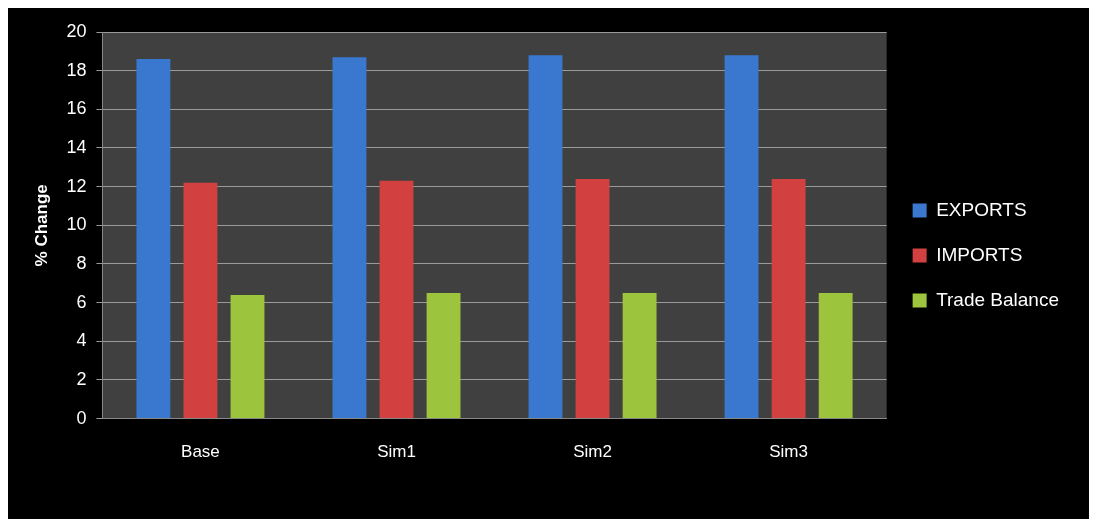  Describe the element at coordinates (81, 417) in the screenshot. I see `y-tick-label: 0` at that location.